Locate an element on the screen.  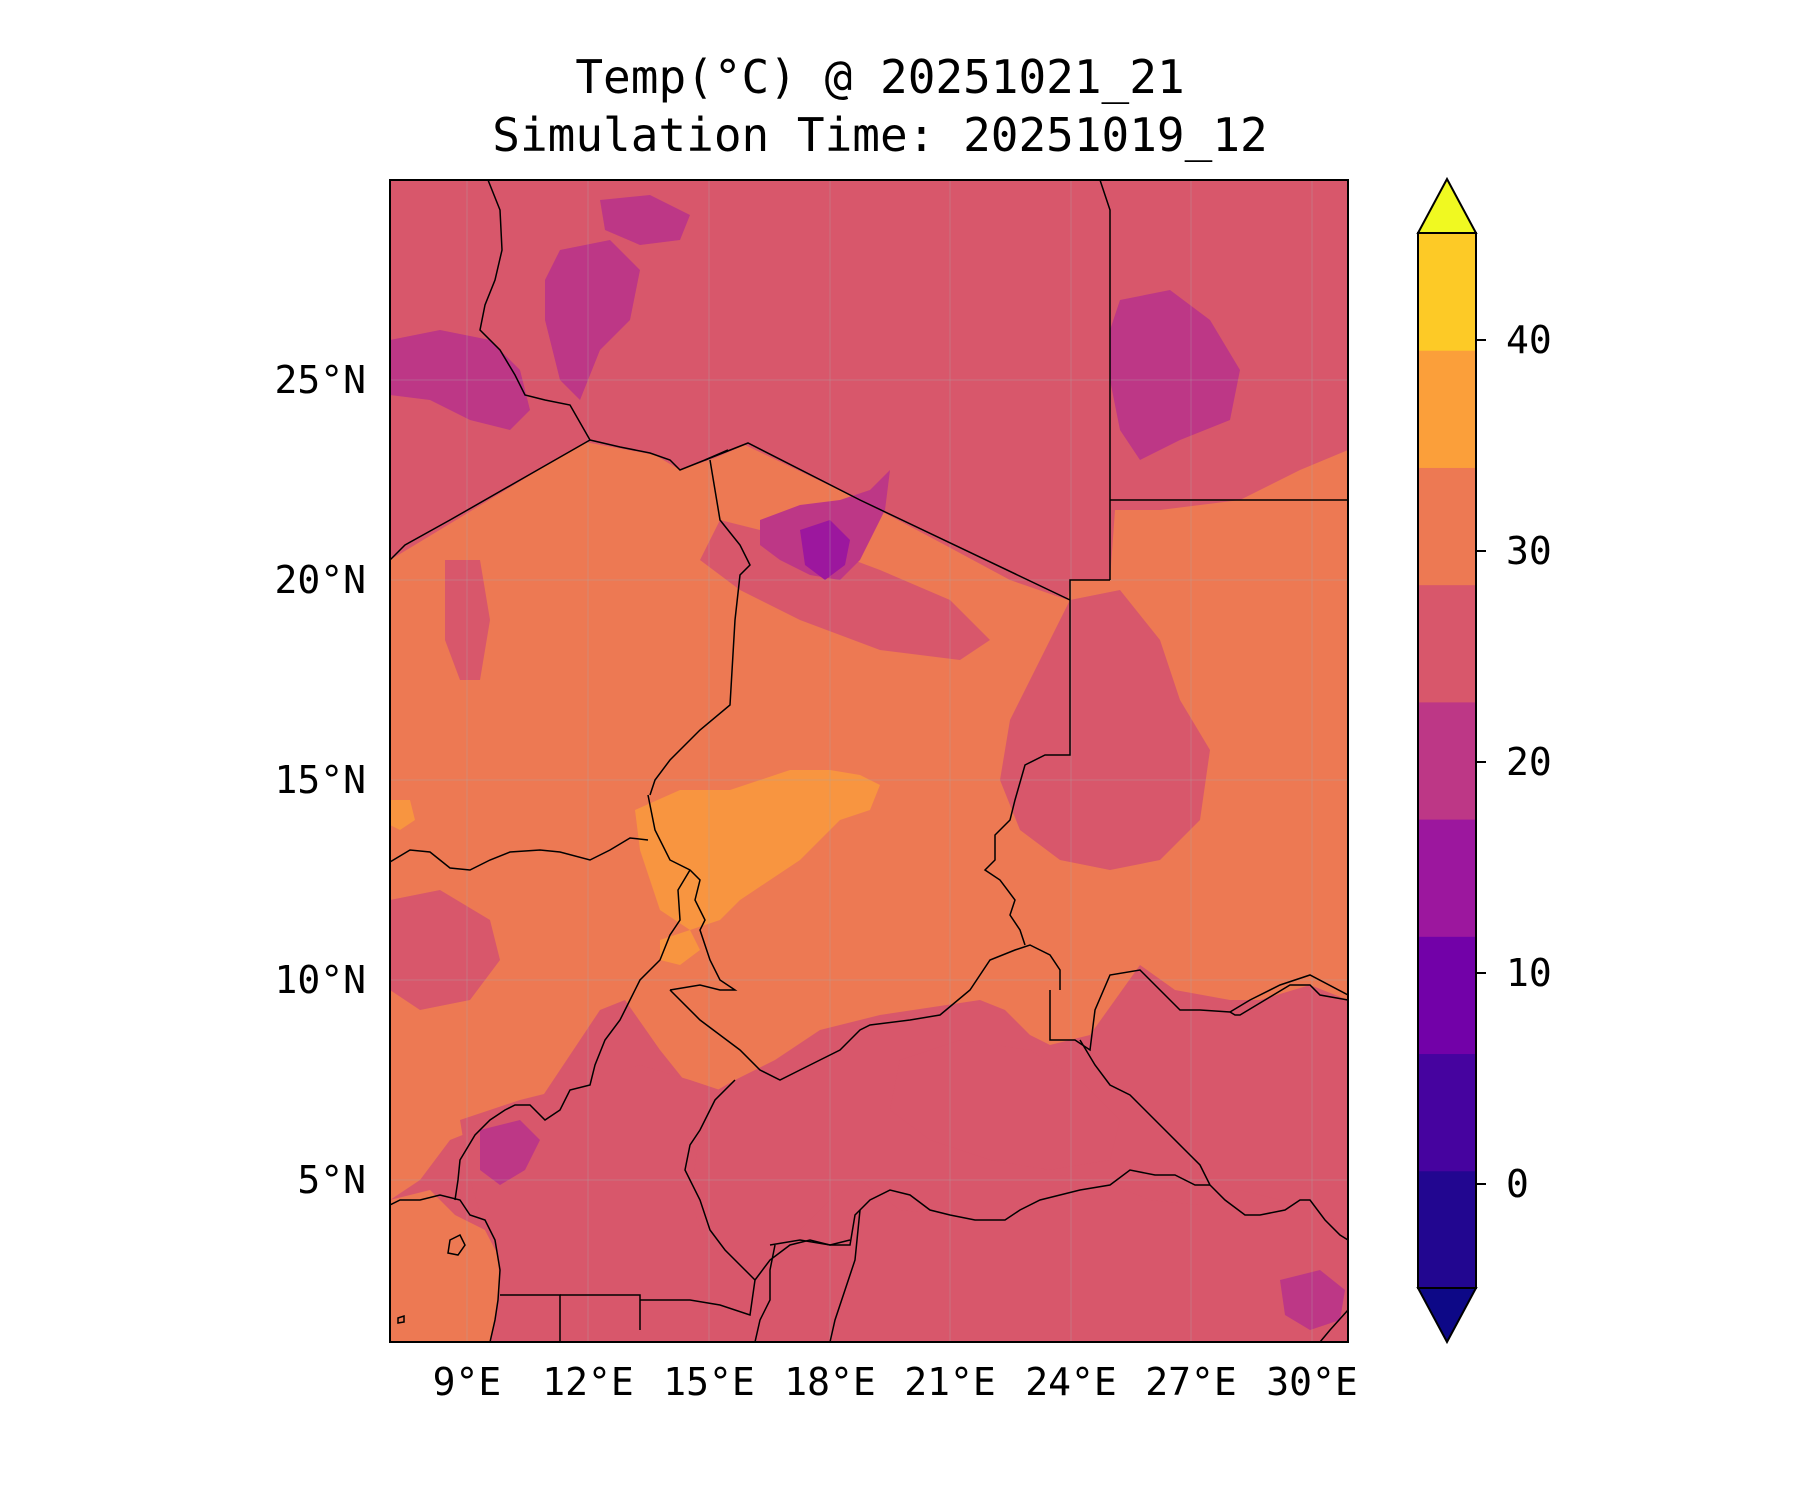
coastline-west is located at coordinates (445, 1268).